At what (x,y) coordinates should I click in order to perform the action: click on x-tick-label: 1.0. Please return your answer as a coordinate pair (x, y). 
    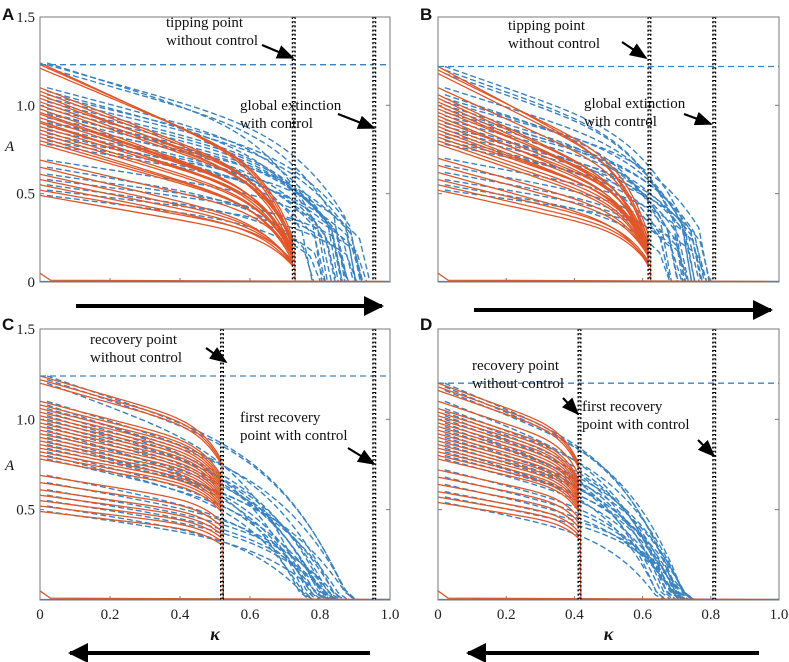
    Looking at the image, I should click on (390, 615).